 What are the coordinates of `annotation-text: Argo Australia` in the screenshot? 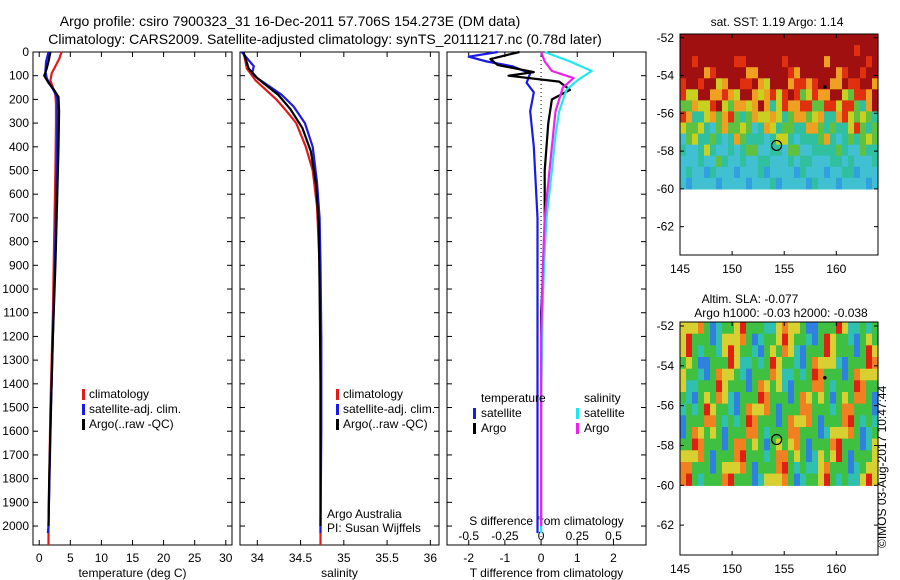 It's located at (364, 514).